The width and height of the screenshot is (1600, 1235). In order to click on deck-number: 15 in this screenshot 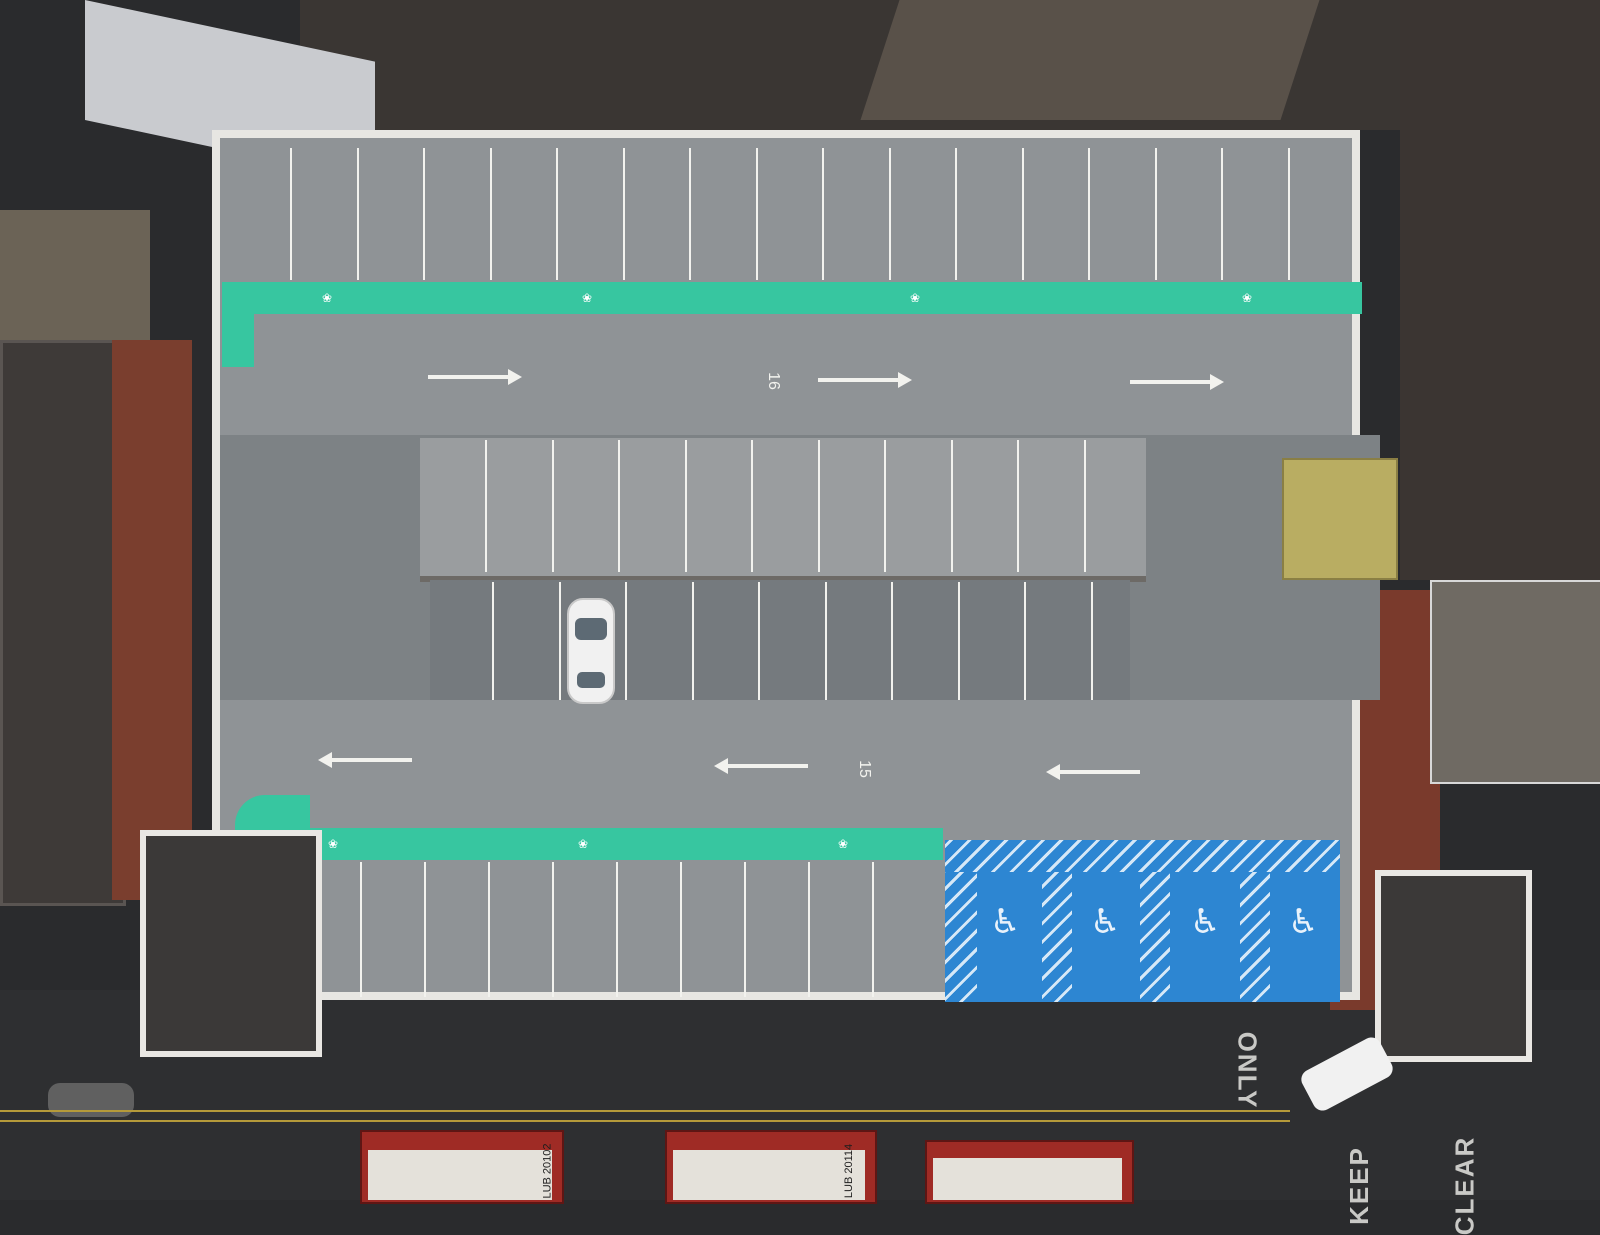, I will do `click(864, 769)`.